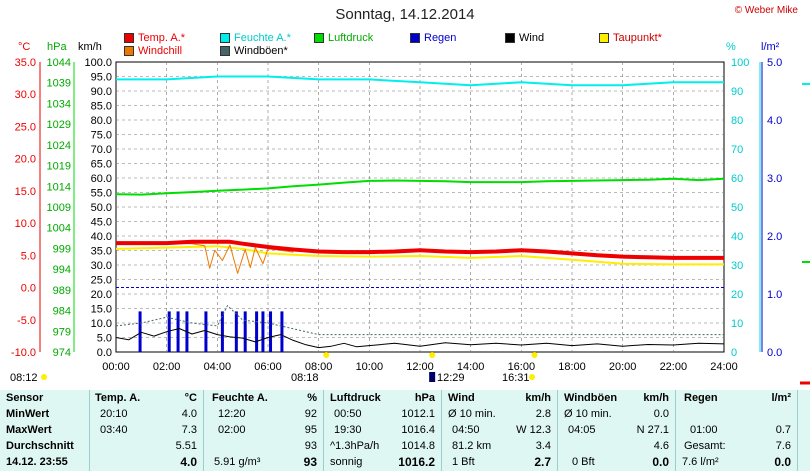 The height and width of the screenshot is (471, 810). What do you see at coordinates (538, 398) in the screenshot?
I see `wind-unit: km/h` at bounding box center [538, 398].